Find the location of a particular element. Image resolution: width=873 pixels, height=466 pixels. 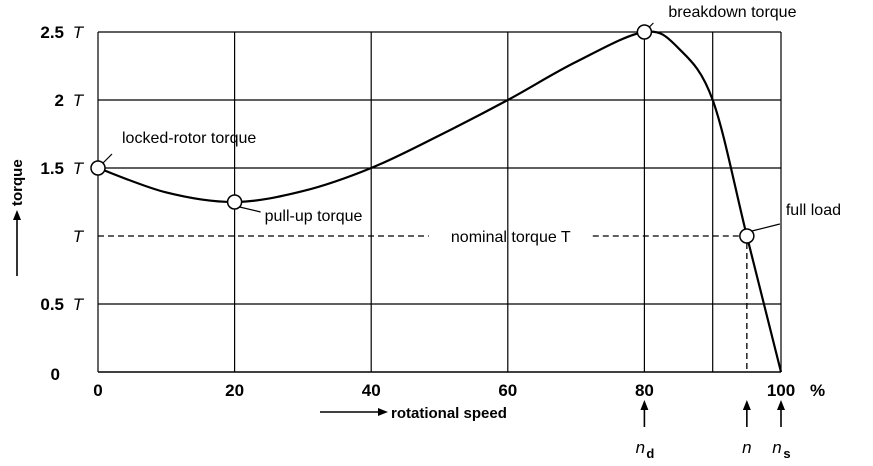

speed-symbol-0: n is located at coordinates (640, 447).